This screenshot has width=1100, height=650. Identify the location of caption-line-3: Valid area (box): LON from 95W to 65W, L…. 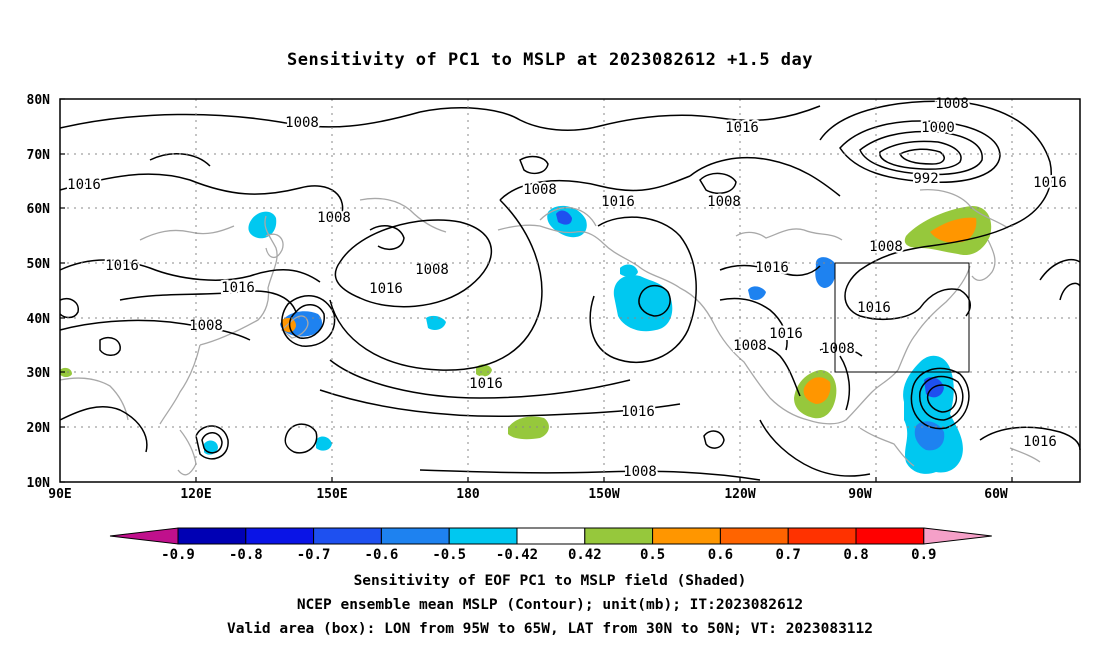
(549, 629).